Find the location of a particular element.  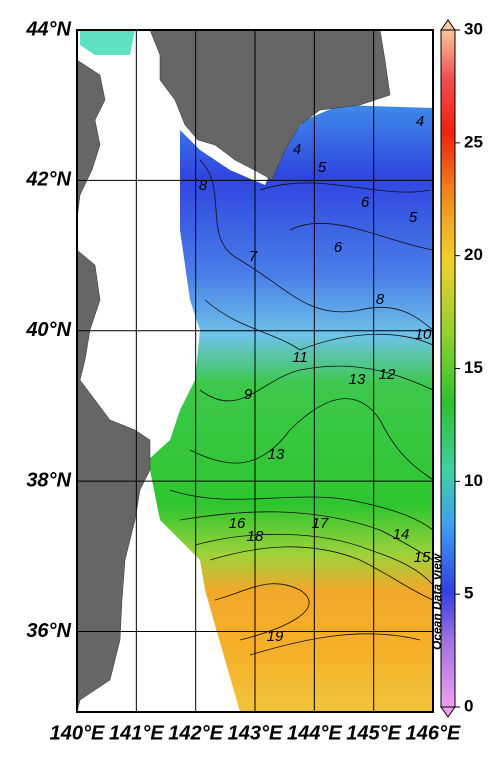

colorbar-tick-label: 0 is located at coordinates (468, 705).